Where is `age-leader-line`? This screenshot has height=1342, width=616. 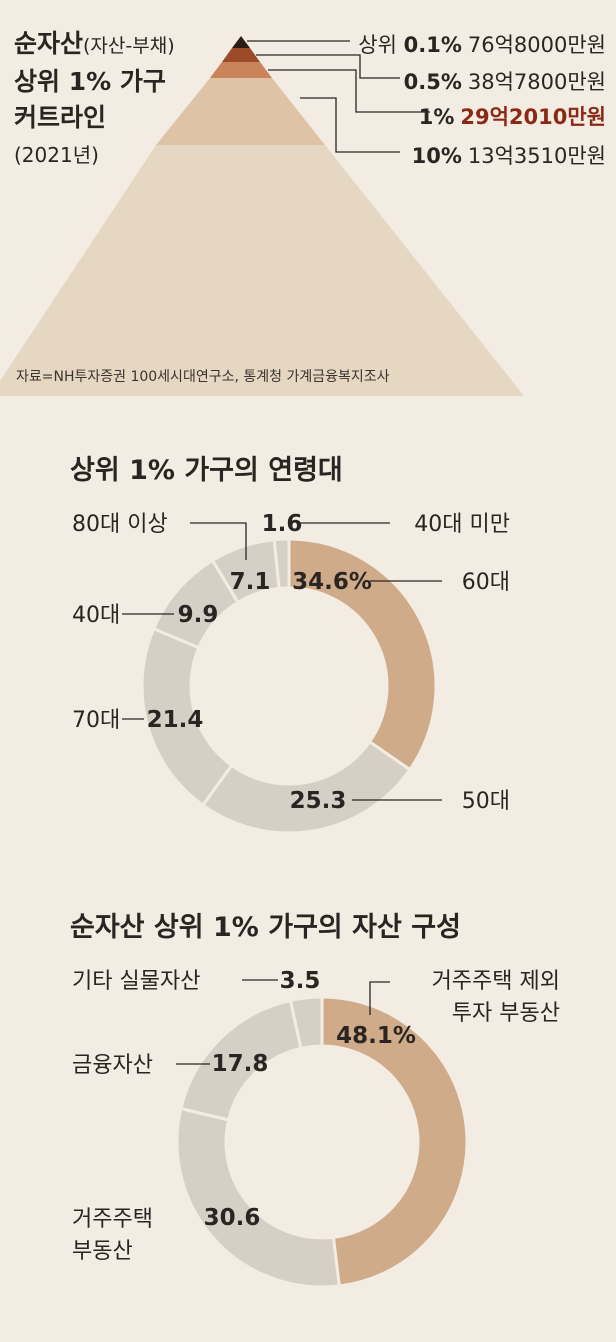 age-leader-line is located at coordinates (218, 541).